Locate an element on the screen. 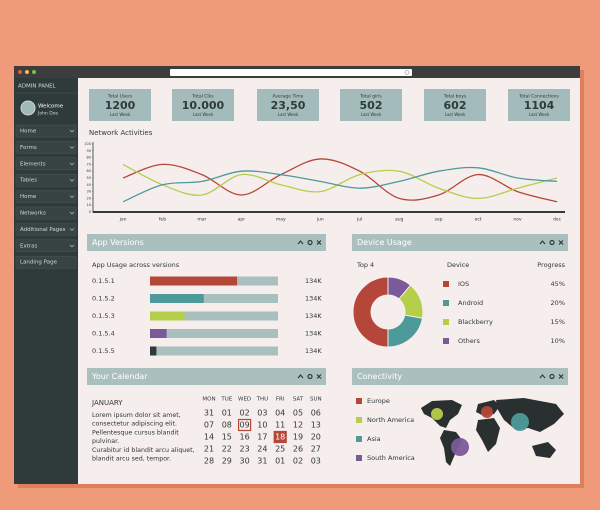 Image resolution: width=600 pixels, height=510 pixels. stat-label: Total Users is located at coordinates (120, 97).